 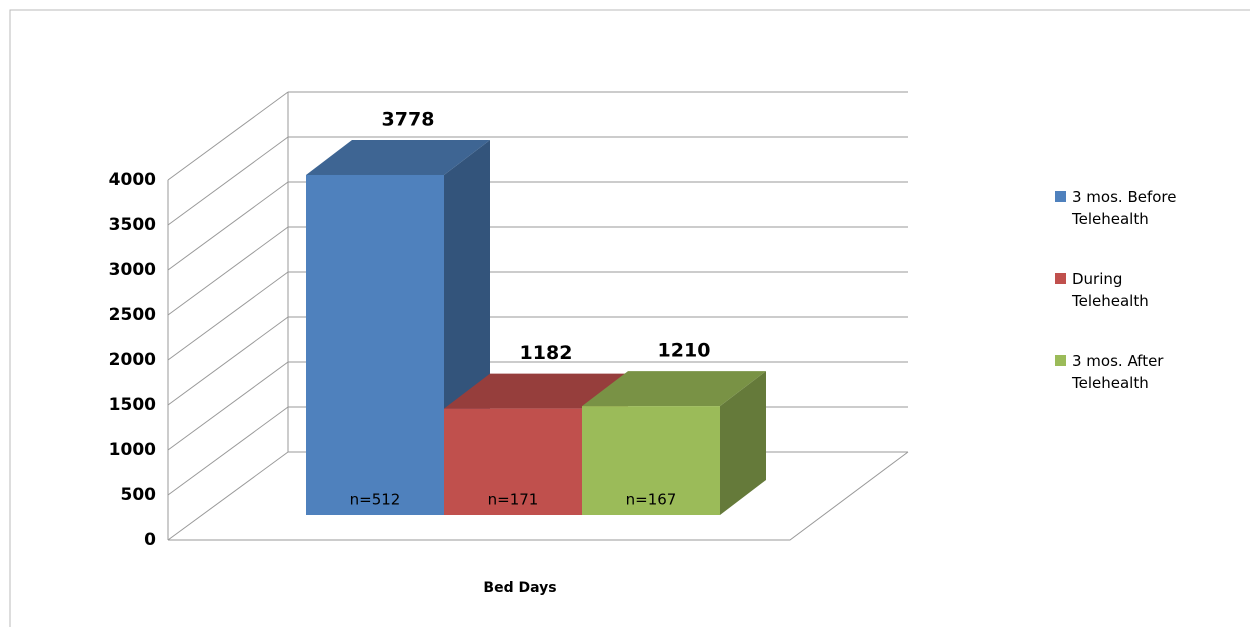 I want to click on annotation: n=167, so click(x=651, y=500).